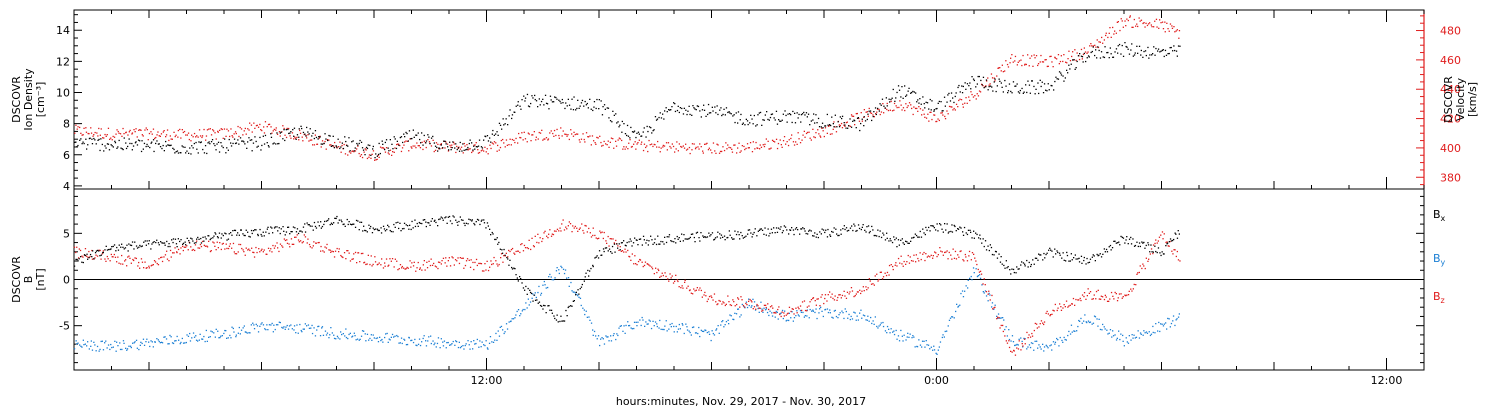 This screenshot has width=1500, height=410. I want to click on top-right-axis-title-line: DSCOVR, so click(1448, 99).